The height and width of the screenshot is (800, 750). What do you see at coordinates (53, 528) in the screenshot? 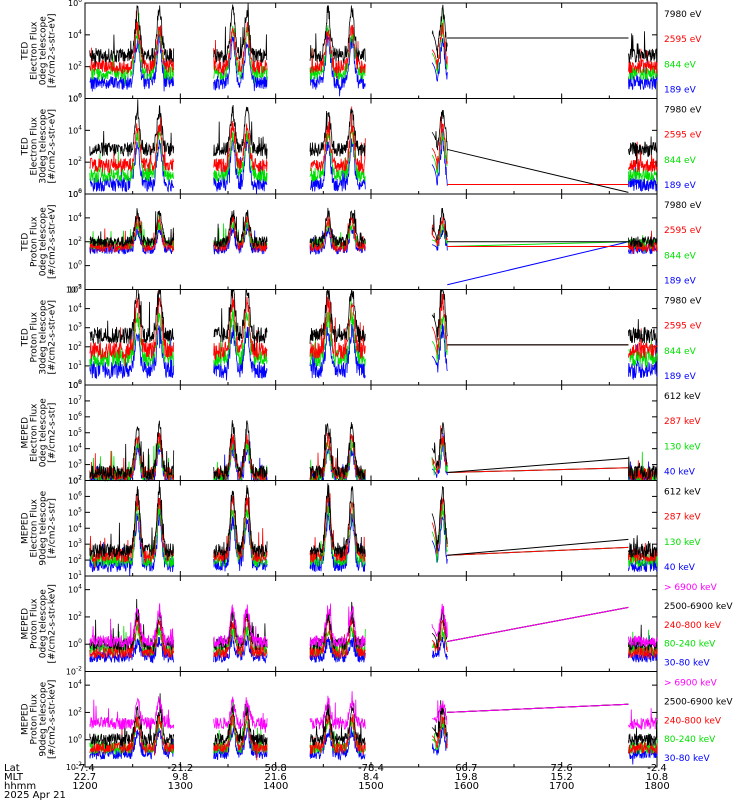
I see `y-axis-label-line: [#/cm2-s-str]` at bounding box center [53, 528].